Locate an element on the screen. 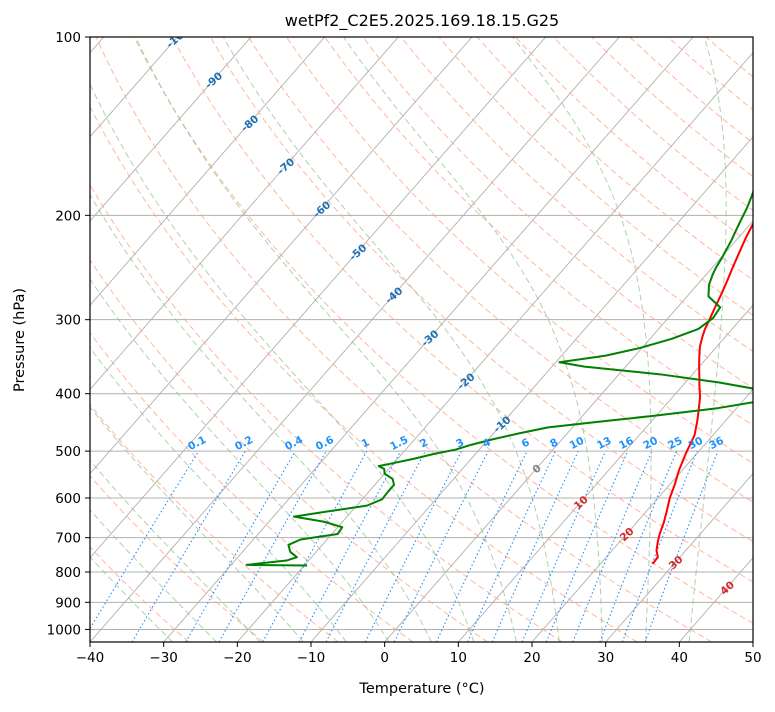  mixing-ratio-label: 20 is located at coordinates (650, 443).